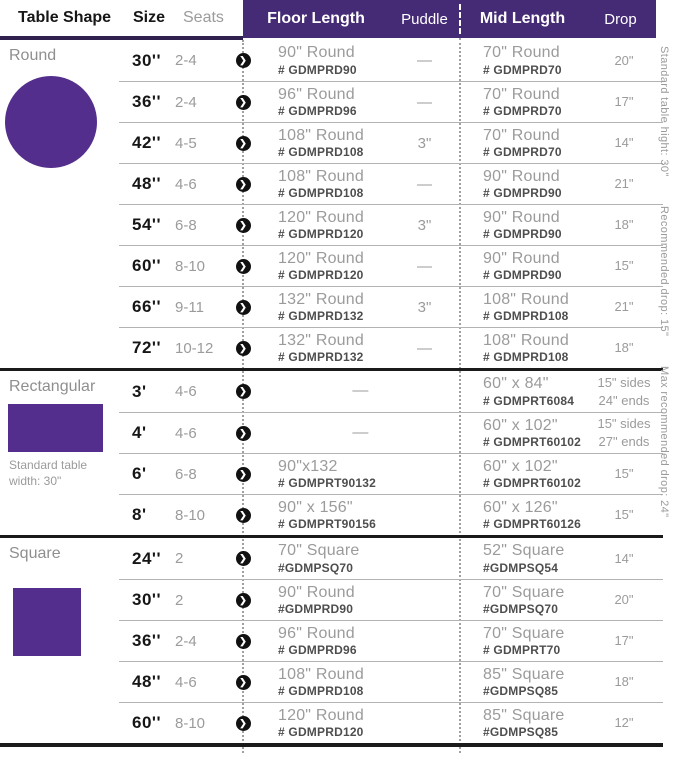 The width and height of the screenshot is (679, 759). I want to click on mid-length-code: # GDMPRT70, so click(522, 650).